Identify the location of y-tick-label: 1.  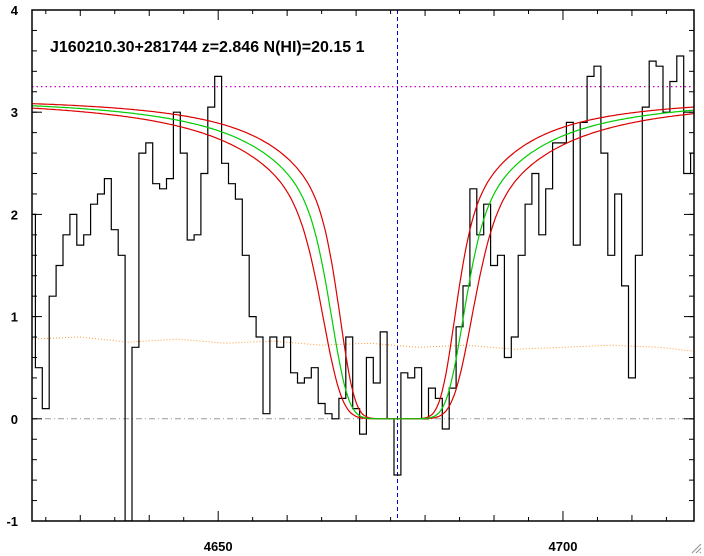
(14, 317).